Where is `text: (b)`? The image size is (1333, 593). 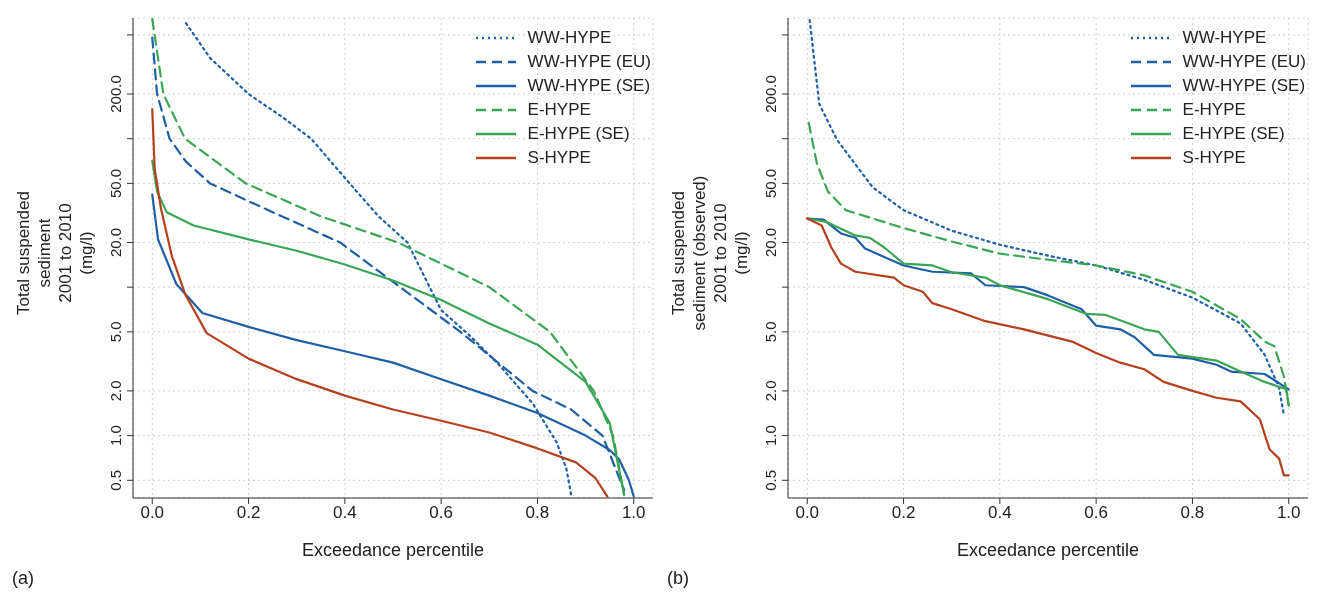
text: (b) is located at coordinates (678, 578).